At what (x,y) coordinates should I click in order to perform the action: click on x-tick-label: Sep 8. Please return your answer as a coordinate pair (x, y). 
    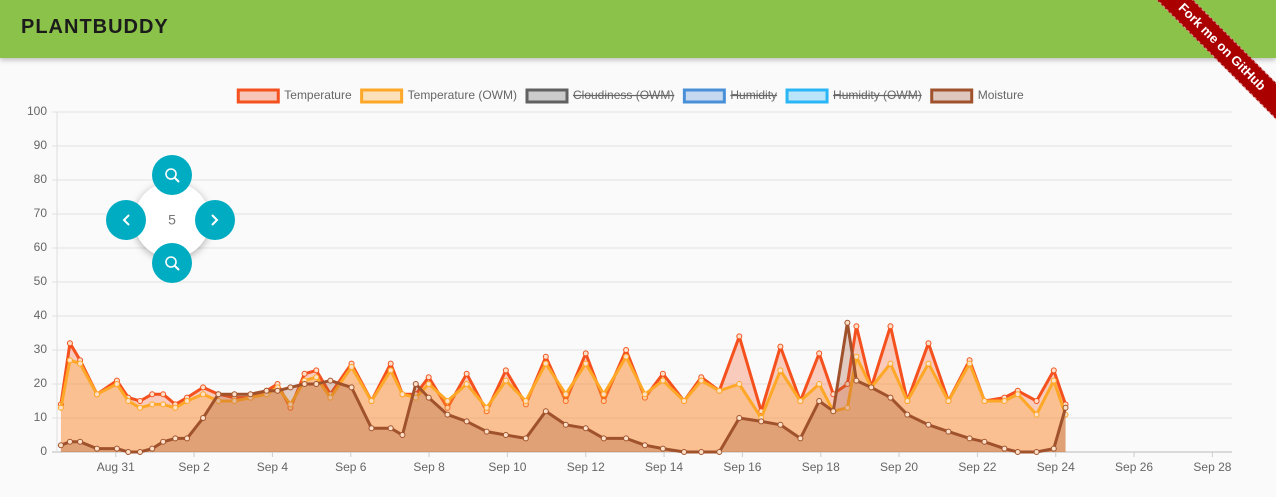
    Looking at the image, I should click on (429, 467).